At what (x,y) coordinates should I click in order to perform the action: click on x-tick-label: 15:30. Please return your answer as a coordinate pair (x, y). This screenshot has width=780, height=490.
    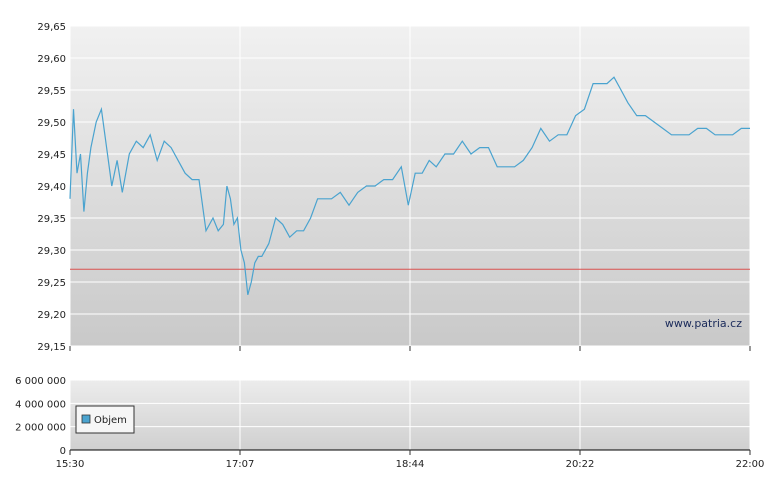
    Looking at the image, I should click on (70, 464).